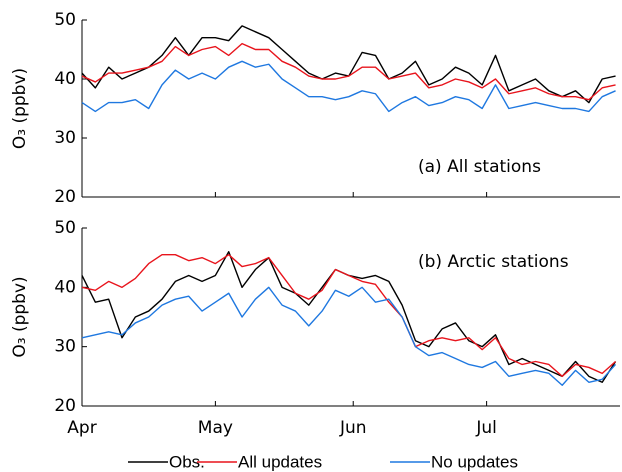 The height and width of the screenshot is (472, 622). What do you see at coordinates (479, 167) in the screenshot?
I see `annotation: (a) All stations` at bounding box center [479, 167].